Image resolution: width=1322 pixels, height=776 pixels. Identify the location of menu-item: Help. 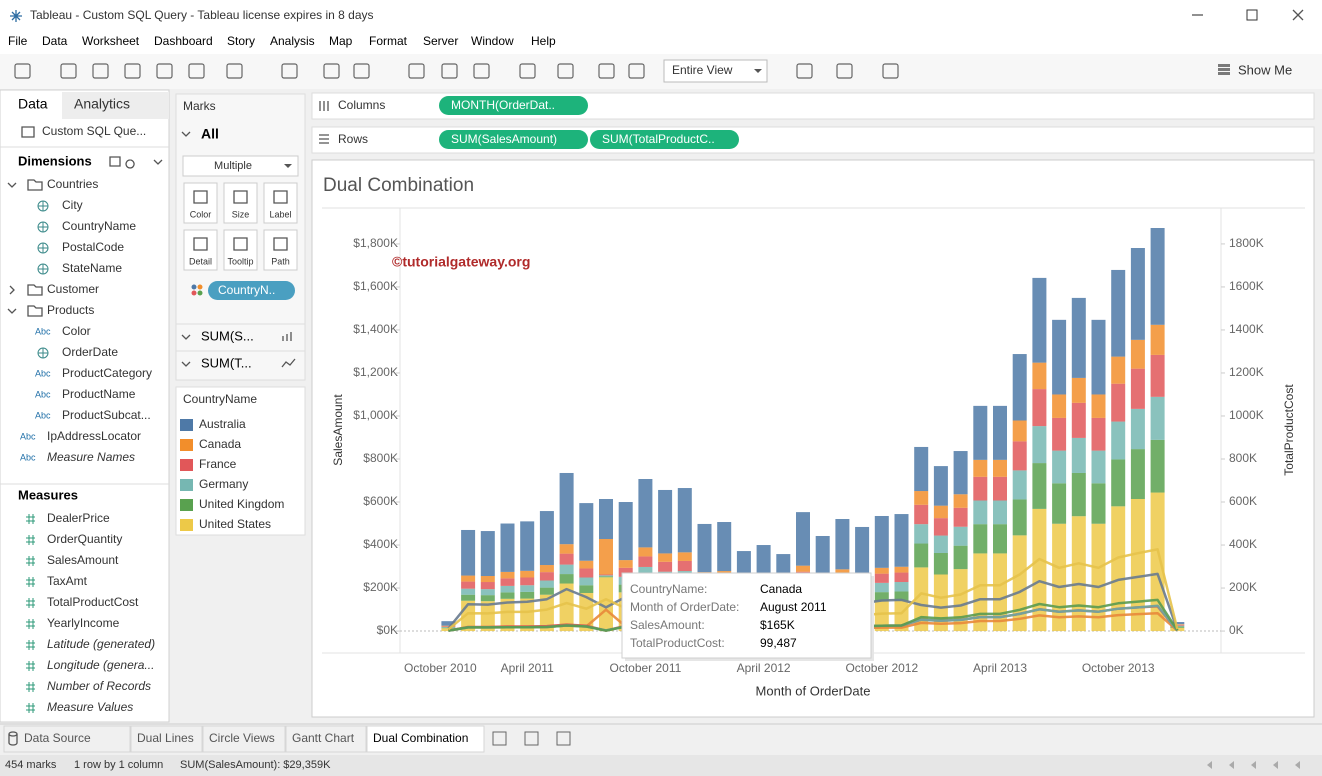
(543, 41).